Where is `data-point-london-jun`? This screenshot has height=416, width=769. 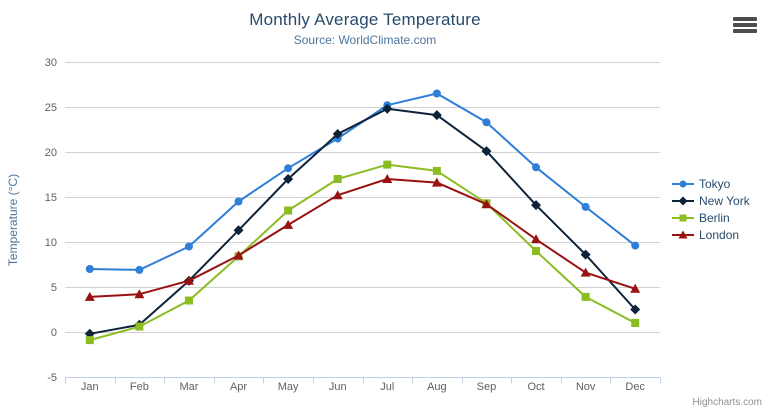 data-point-london-jun is located at coordinates (337, 195).